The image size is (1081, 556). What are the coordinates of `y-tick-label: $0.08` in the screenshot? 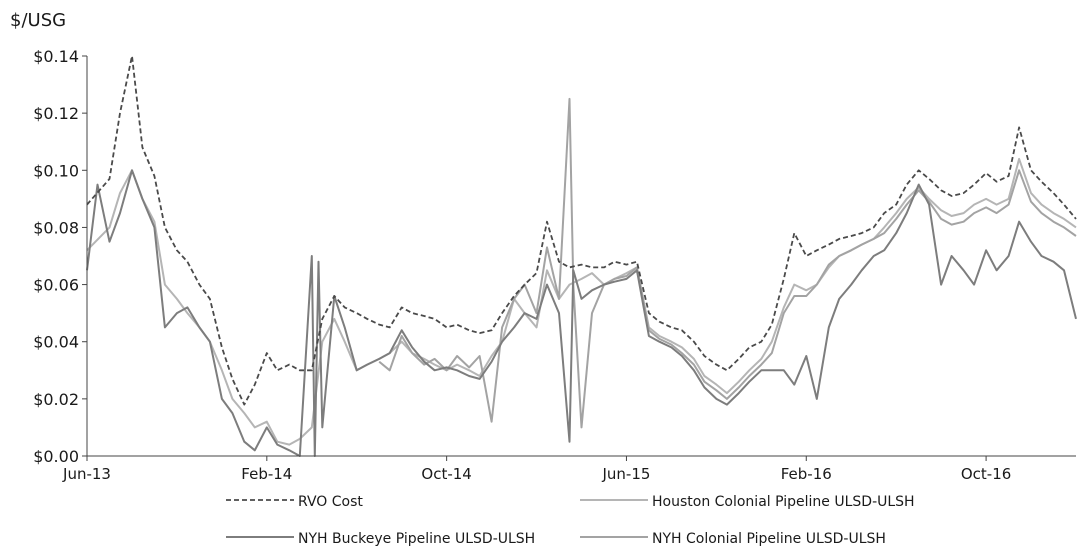 It's located at (56, 227).